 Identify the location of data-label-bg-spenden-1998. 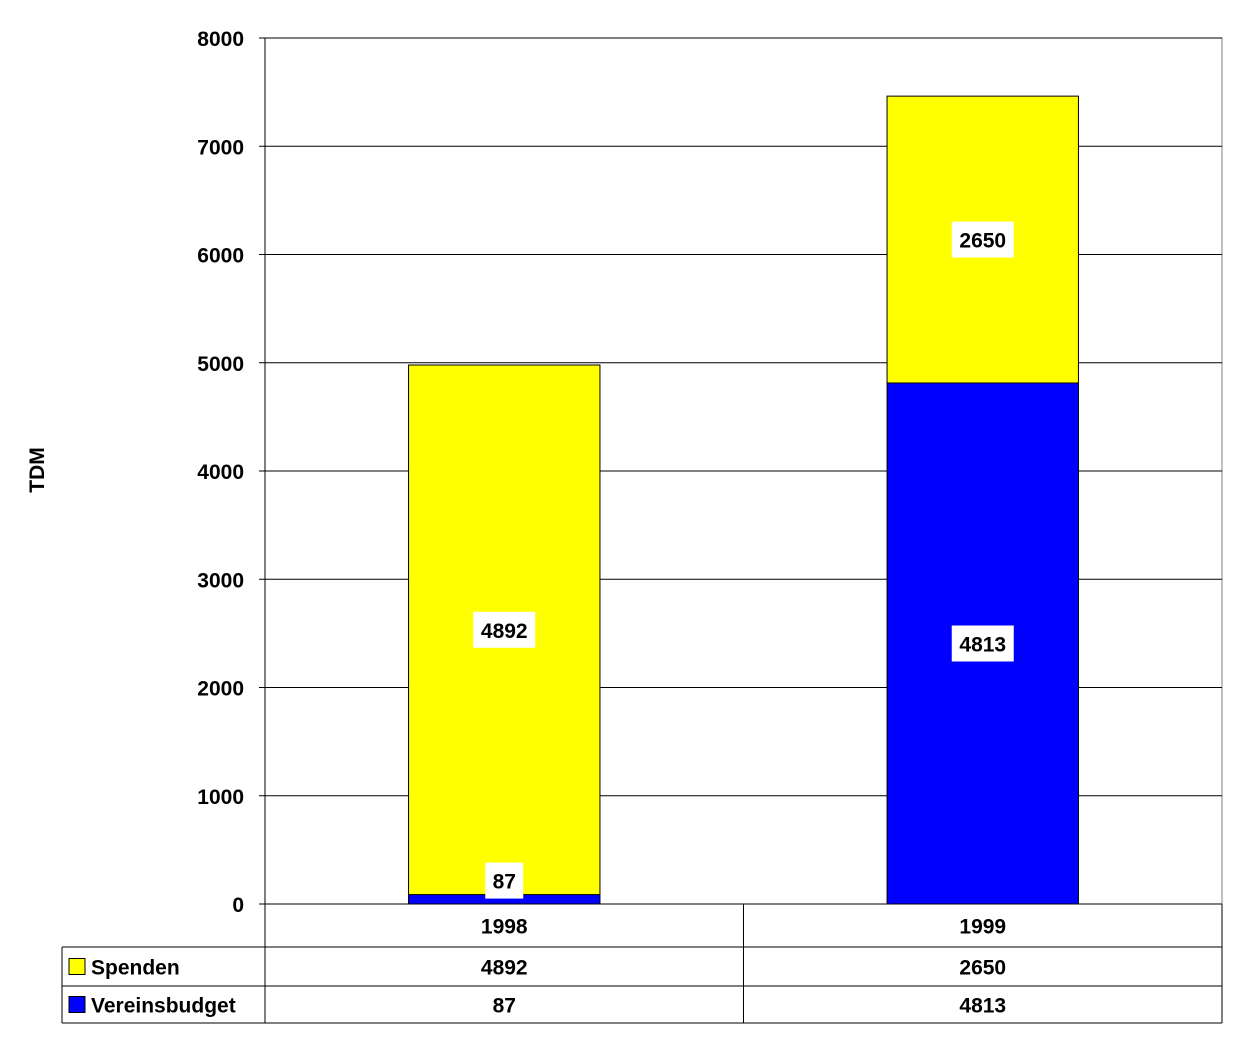
(504, 629).